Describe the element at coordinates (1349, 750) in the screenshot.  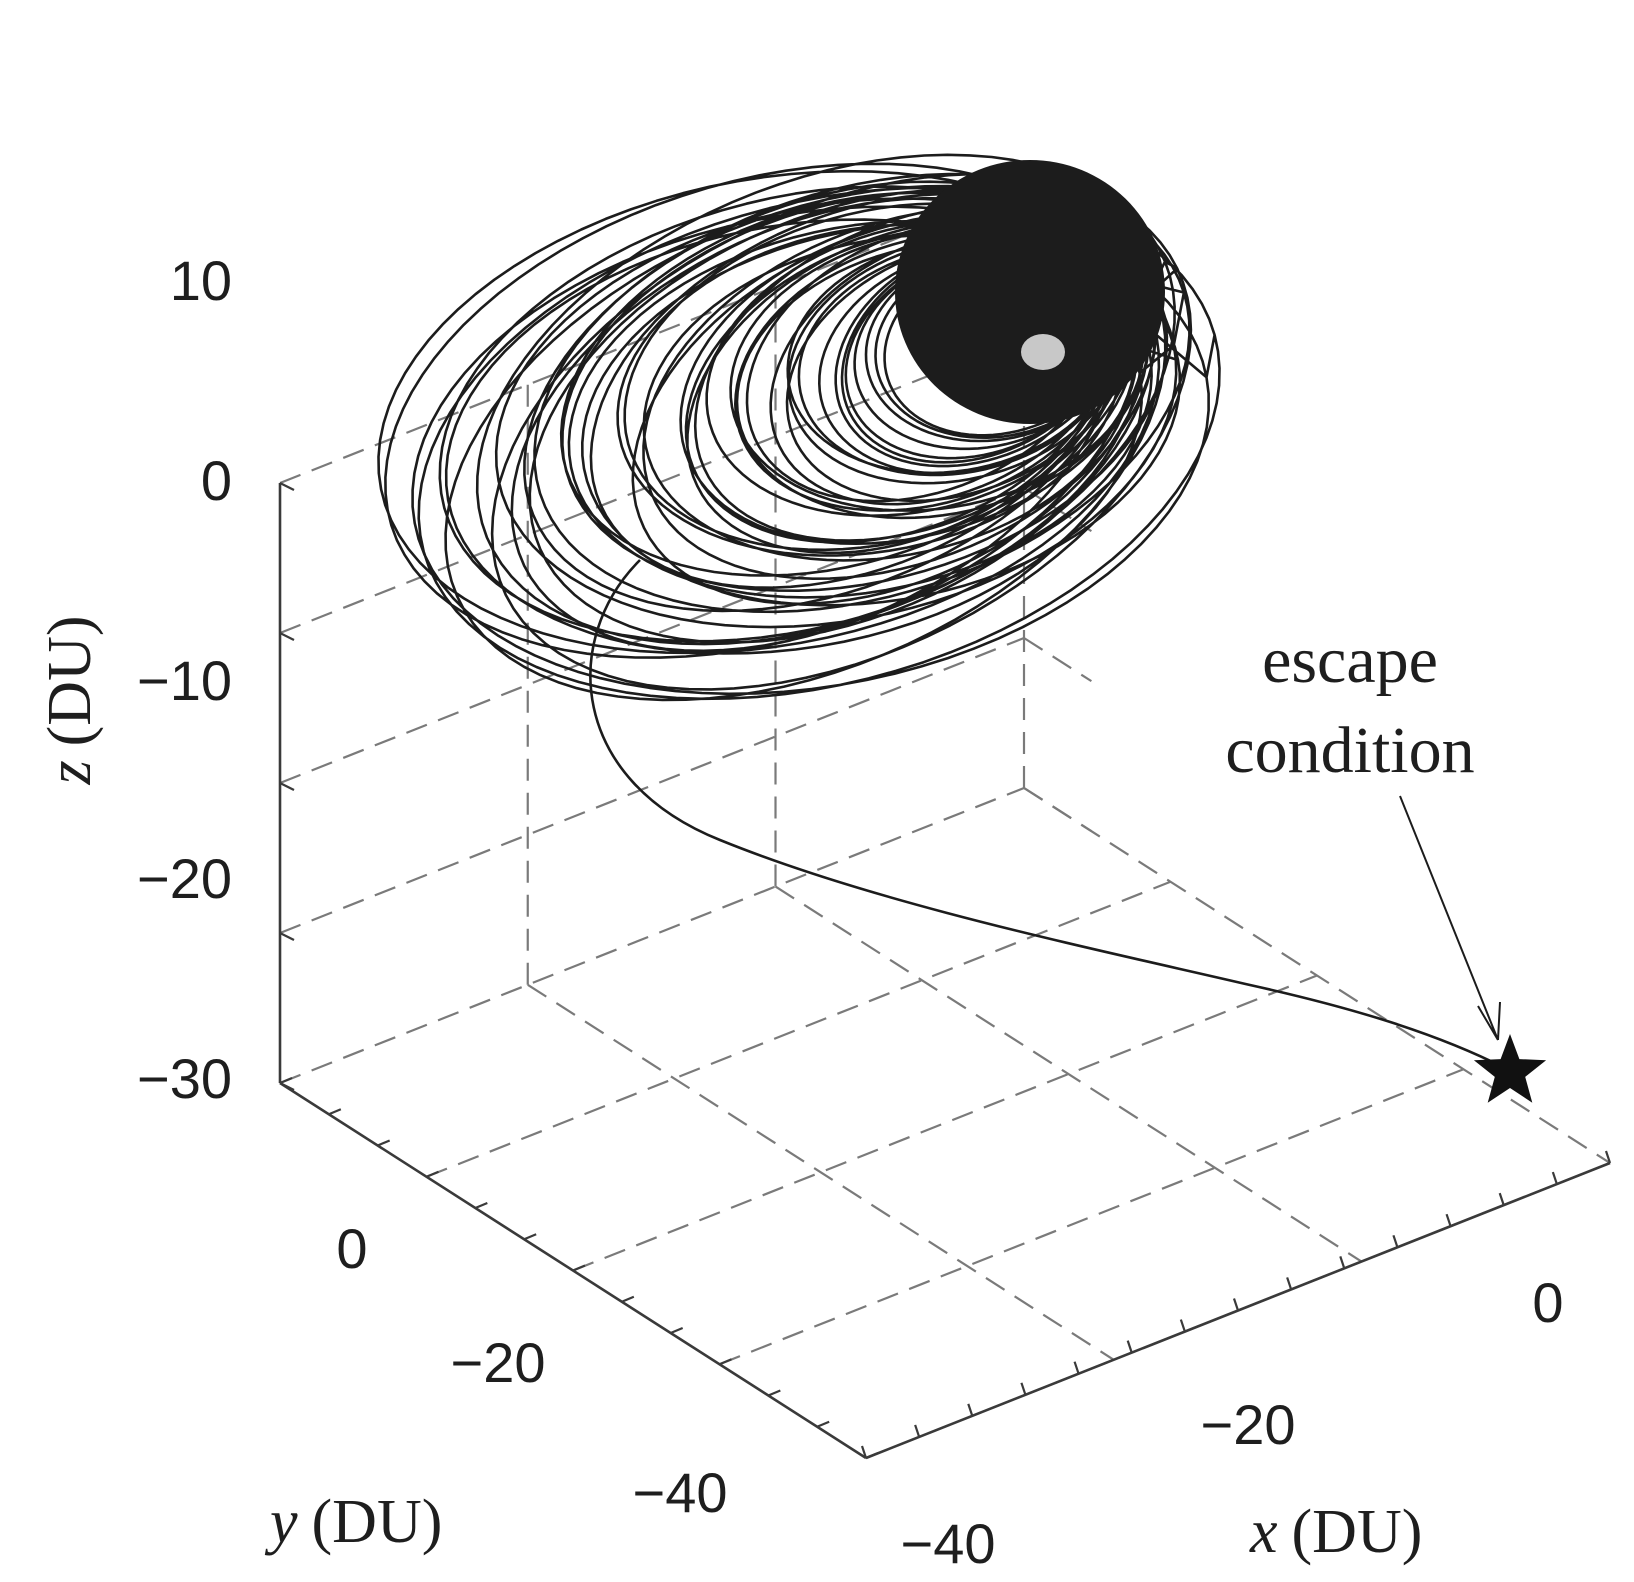
I see `escape-annotation-line2: condition` at that location.